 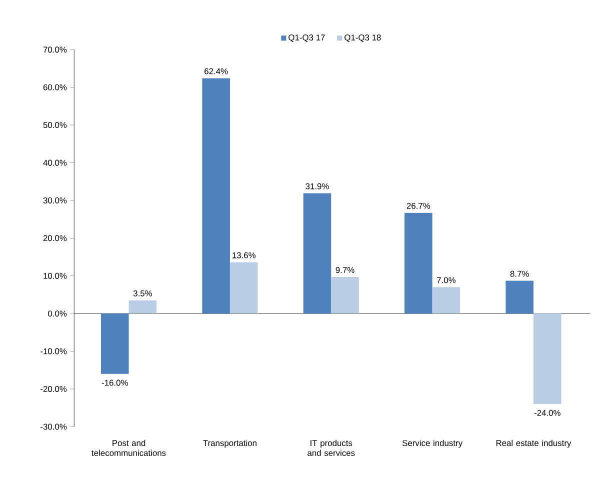 I want to click on y-tick-label: 40.0%, so click(x=55, y=163).